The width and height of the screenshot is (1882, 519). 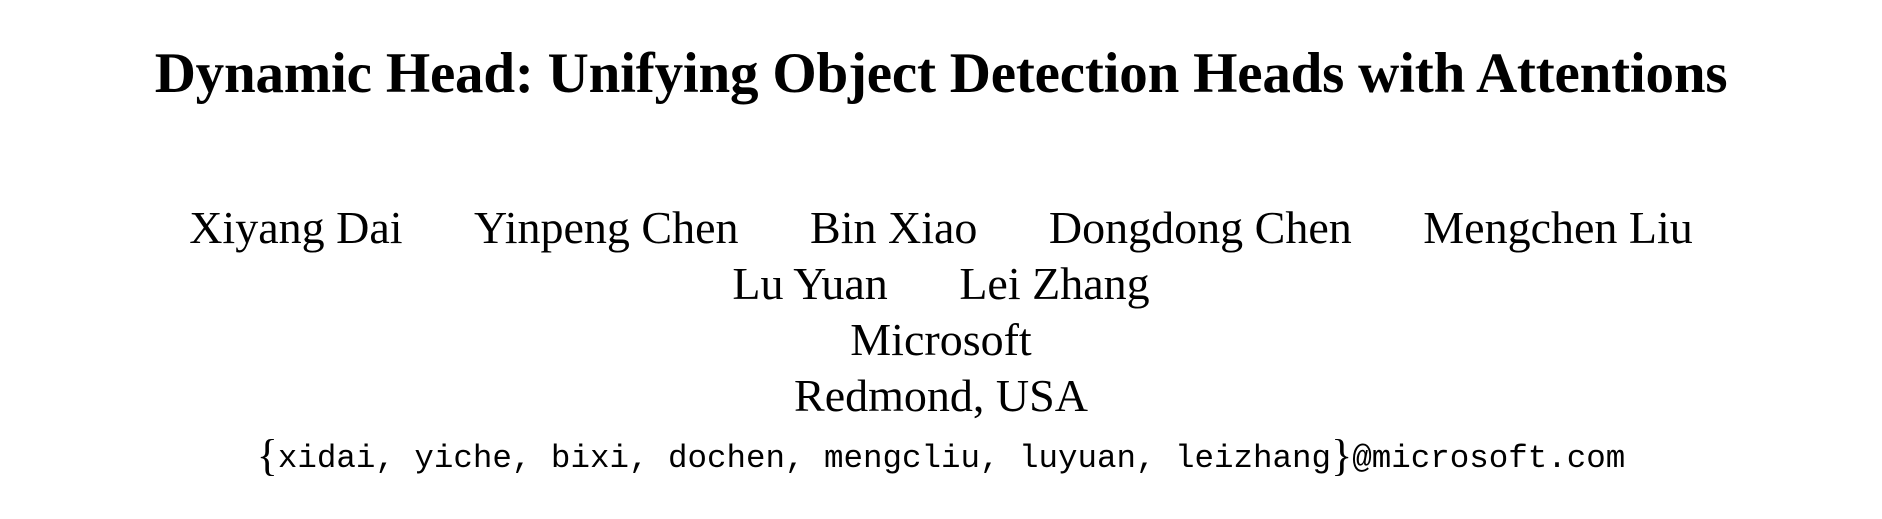 What do you see at coordinates (1558, 227) in the screenshot?
I see `author-name: Mengchen Liu` at bounding box center [1558, 227].